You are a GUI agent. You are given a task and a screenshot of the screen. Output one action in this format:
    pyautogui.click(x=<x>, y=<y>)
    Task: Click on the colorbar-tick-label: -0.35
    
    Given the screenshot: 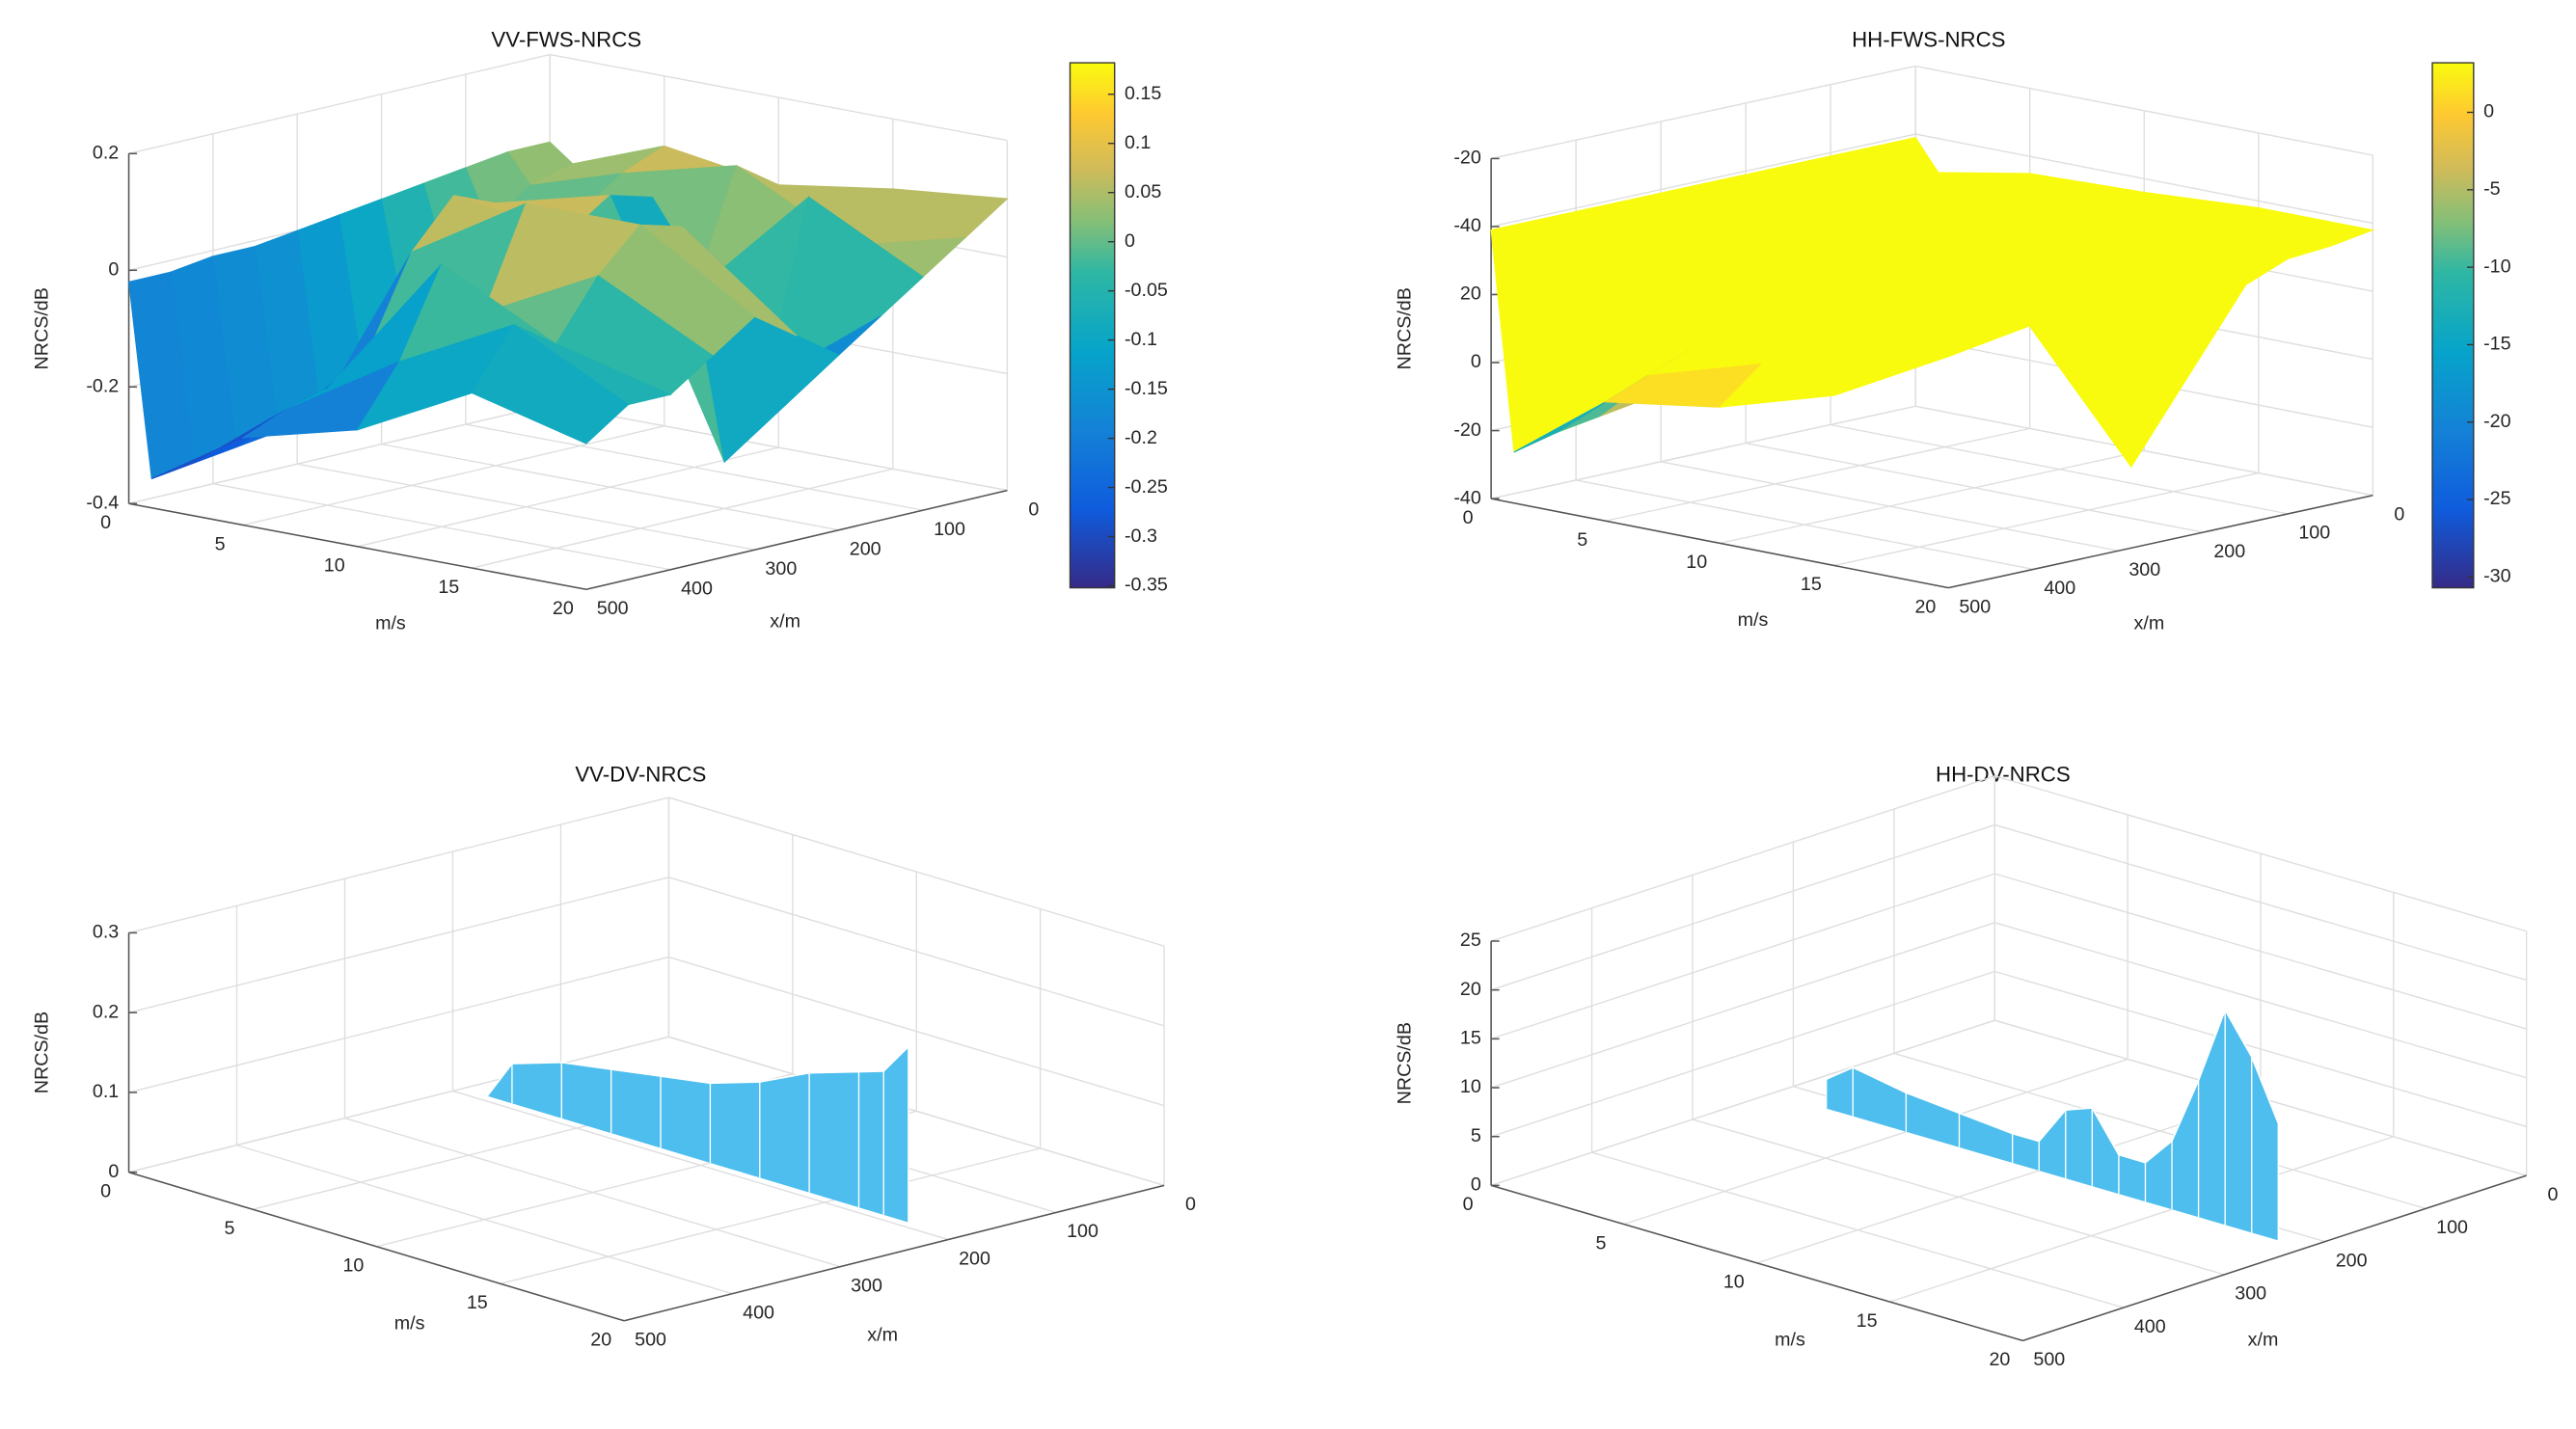 What is the action you would take?
    pyautogui.click(x=1146, y=586)
    